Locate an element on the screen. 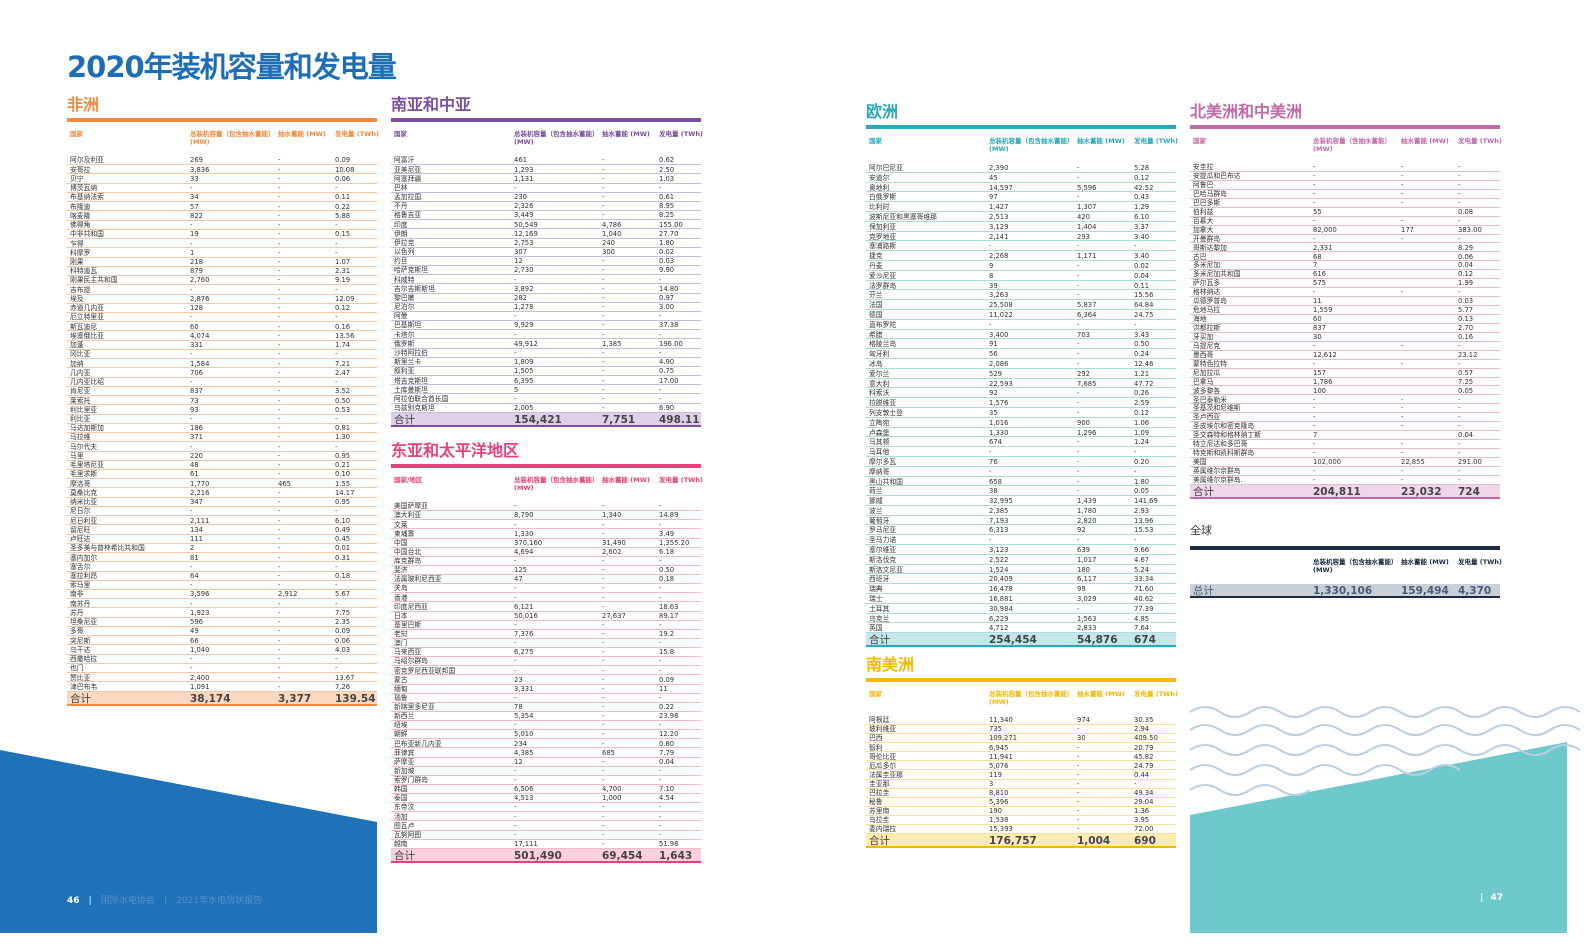 The height and width of the screenshot is (944, 1587). cell-country: 澳门 is located at coordinates (401, 643).